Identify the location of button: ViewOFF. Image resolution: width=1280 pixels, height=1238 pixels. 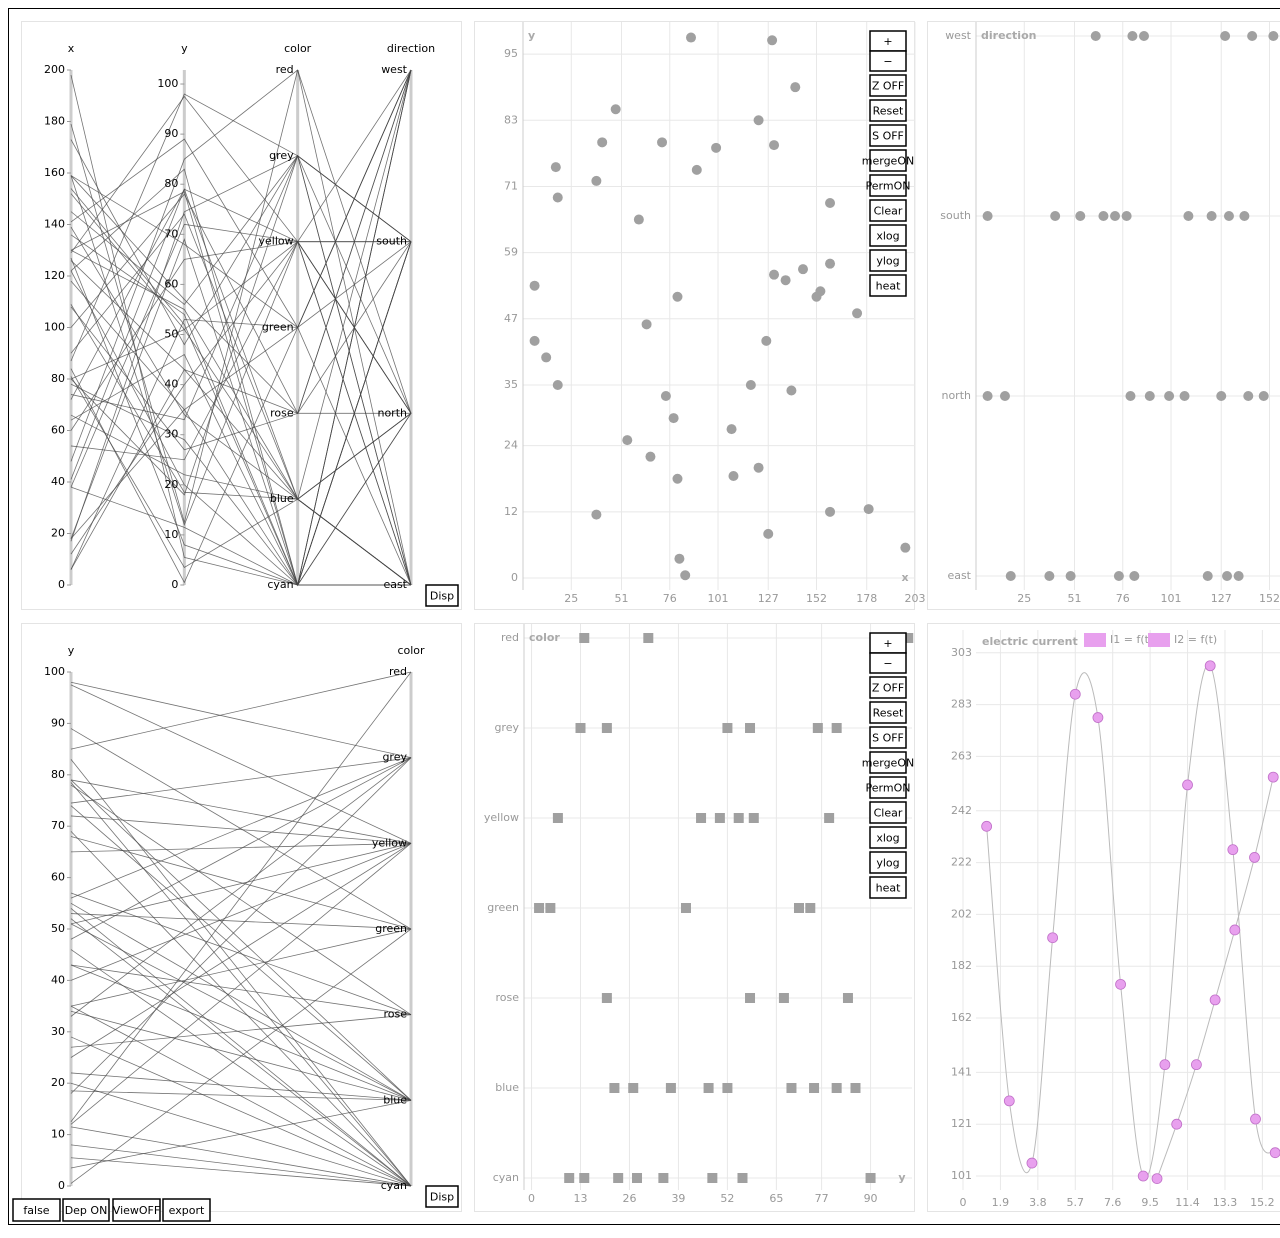
(136, 1210).